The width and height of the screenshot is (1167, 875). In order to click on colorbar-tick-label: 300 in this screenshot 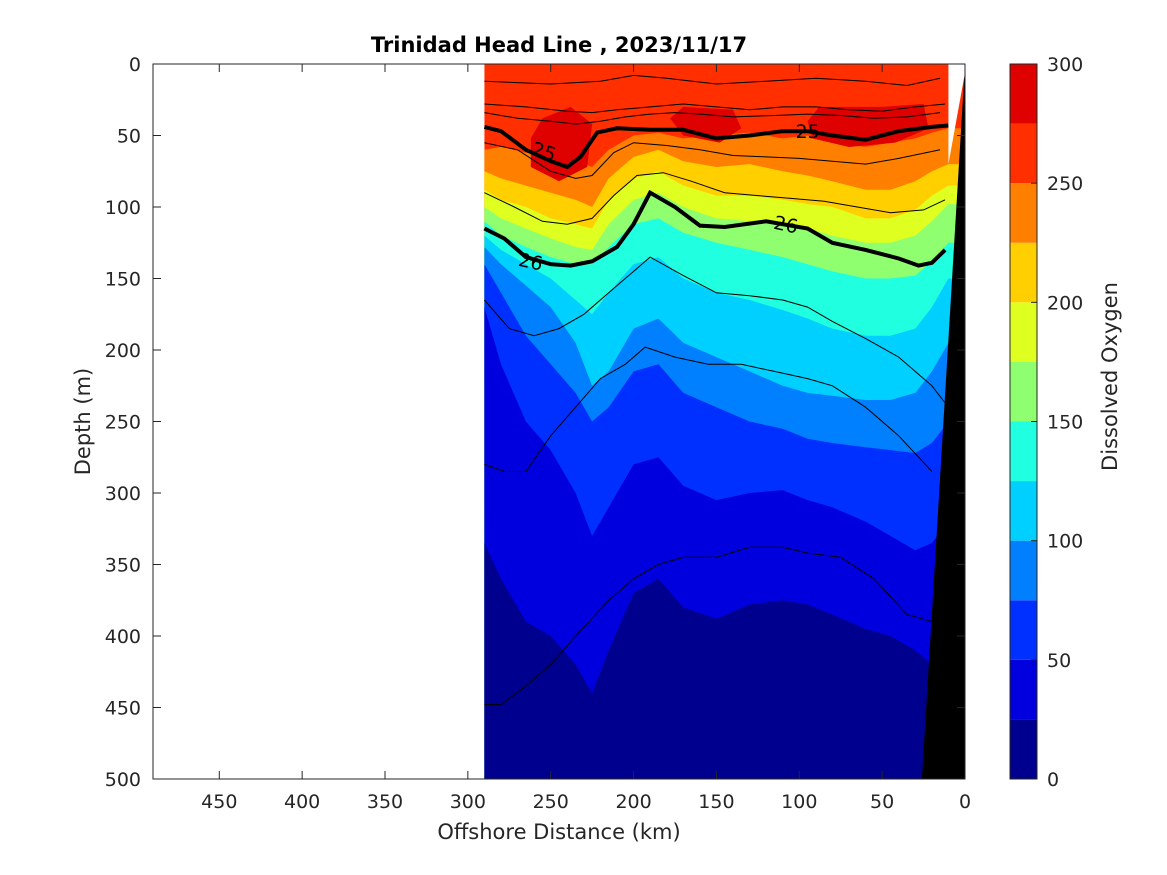, I will do `click(1065, 65)`.